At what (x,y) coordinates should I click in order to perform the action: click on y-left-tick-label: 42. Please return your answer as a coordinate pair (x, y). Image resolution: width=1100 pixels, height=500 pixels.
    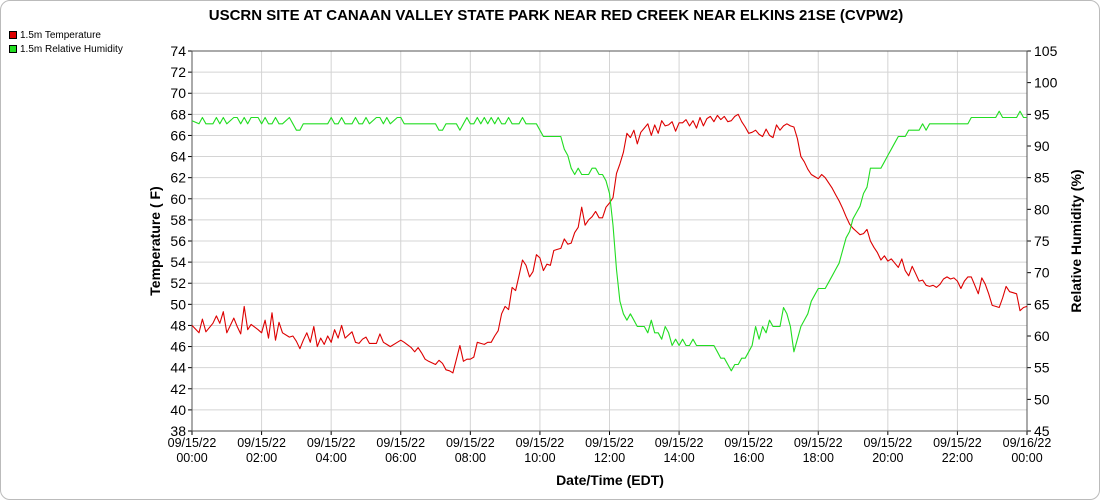
    Looking at the image, I should click on (178, 389).